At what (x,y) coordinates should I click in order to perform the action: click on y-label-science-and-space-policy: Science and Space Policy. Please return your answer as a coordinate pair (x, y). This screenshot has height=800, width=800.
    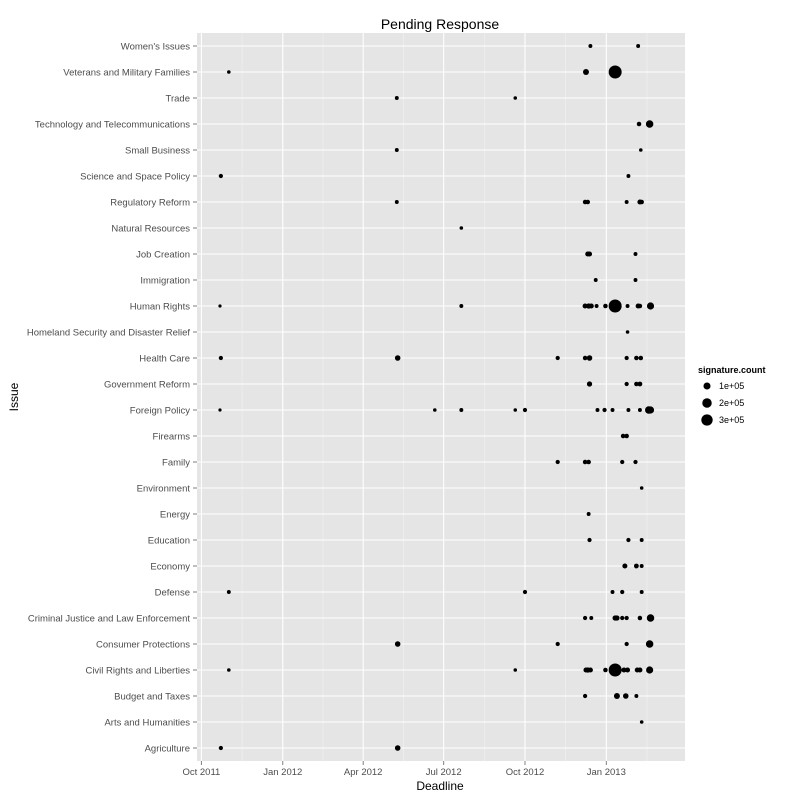
    Looking at the image, I should click on (135, 176).